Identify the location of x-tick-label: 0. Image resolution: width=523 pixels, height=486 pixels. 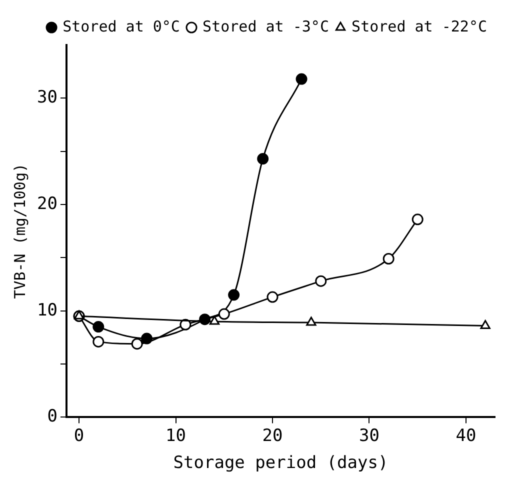
(79, 436).